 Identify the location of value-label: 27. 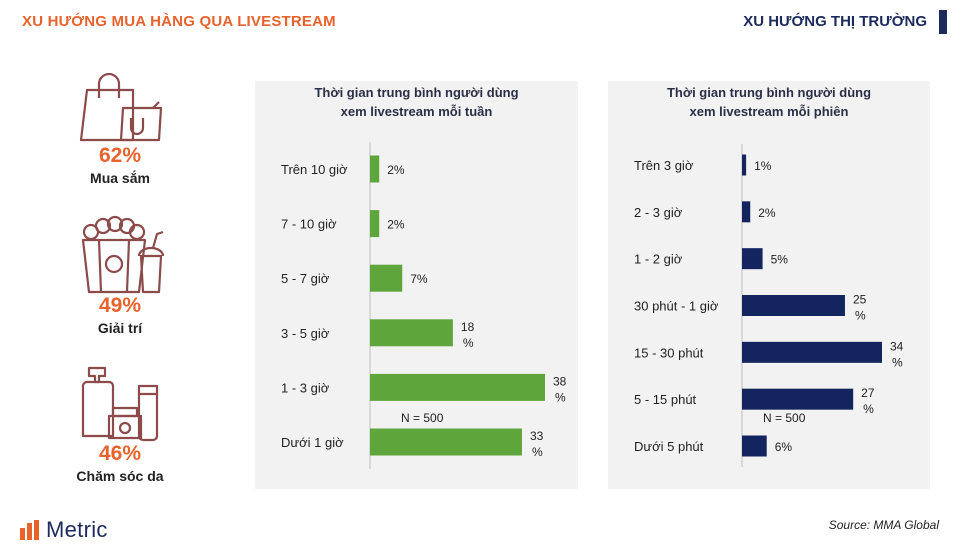
(868, 393).